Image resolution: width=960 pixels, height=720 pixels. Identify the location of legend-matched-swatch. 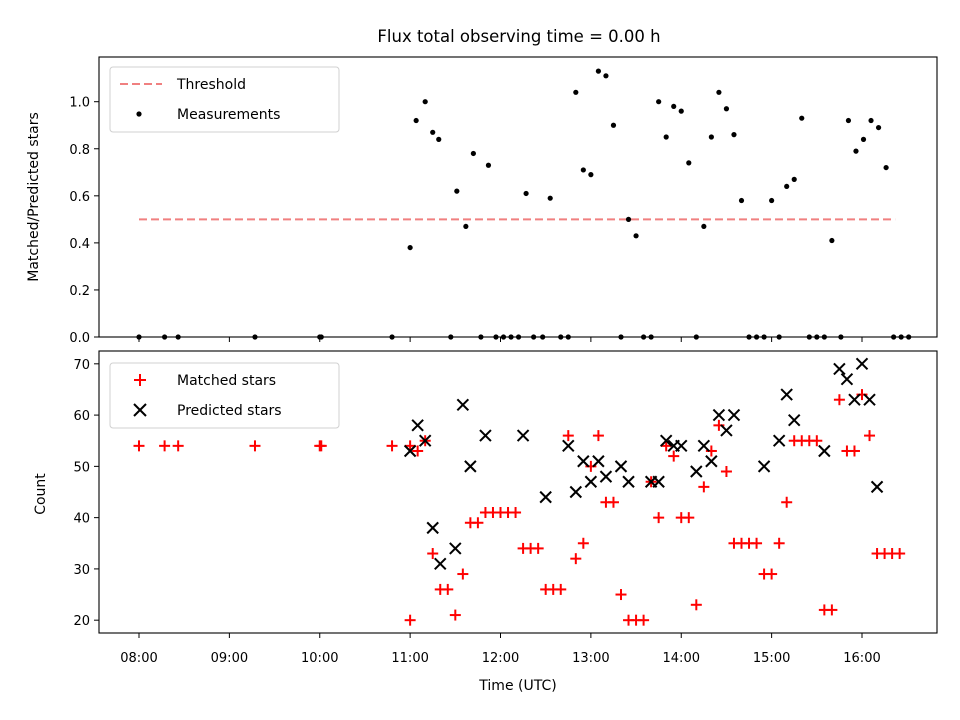
(140, 380).